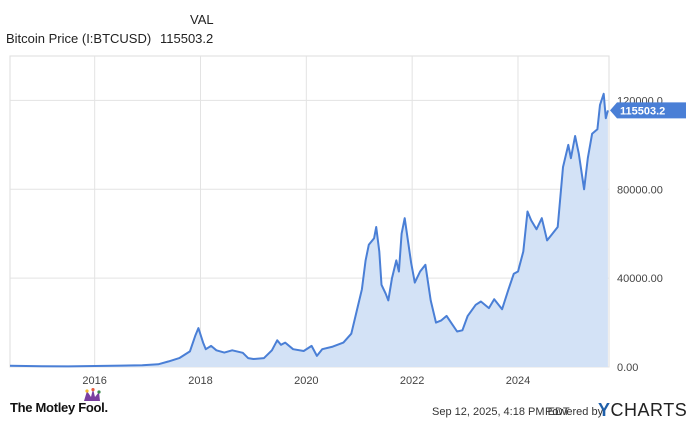 The width and height of the screenshot is (700, 428). I want to click on timestamp: Sep 12, 2025, 4:18 PM EDT, so click(501, 412).